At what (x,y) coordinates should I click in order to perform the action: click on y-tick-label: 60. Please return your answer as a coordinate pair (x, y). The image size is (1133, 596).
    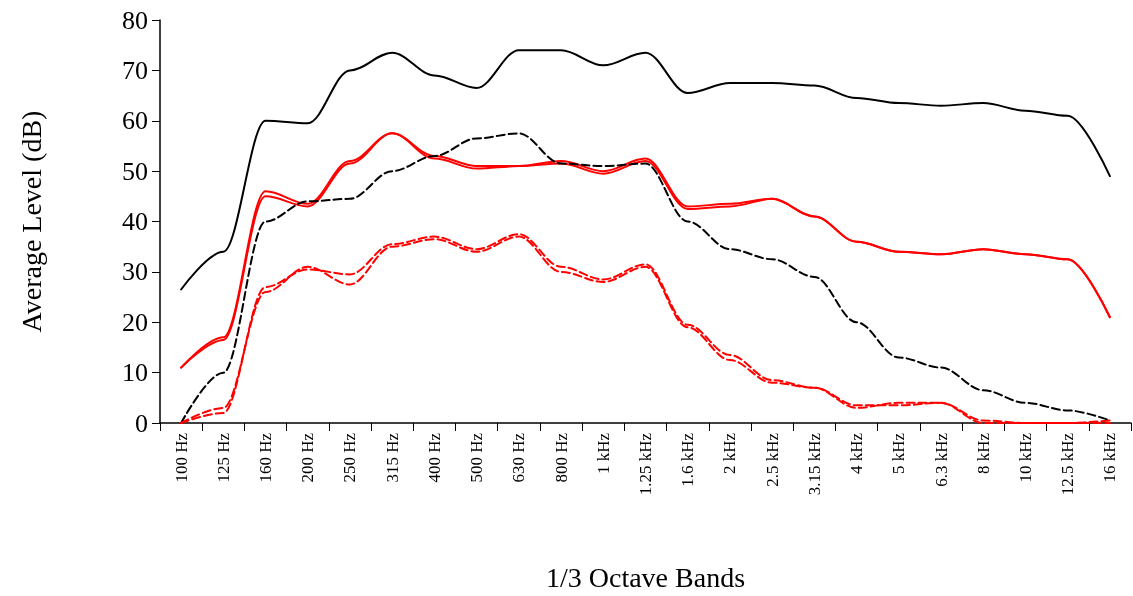
    Looking at the image, I should click on (135, 121).